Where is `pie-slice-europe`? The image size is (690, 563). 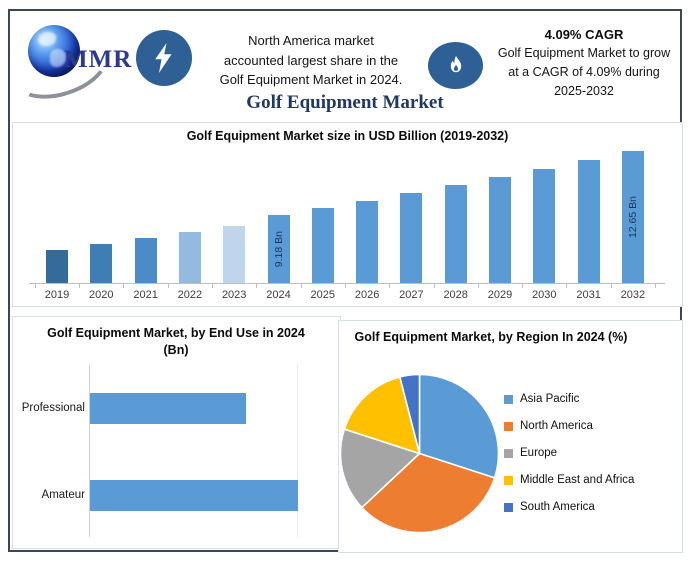 pie-slice-europe is located at coordinates (380, 468).